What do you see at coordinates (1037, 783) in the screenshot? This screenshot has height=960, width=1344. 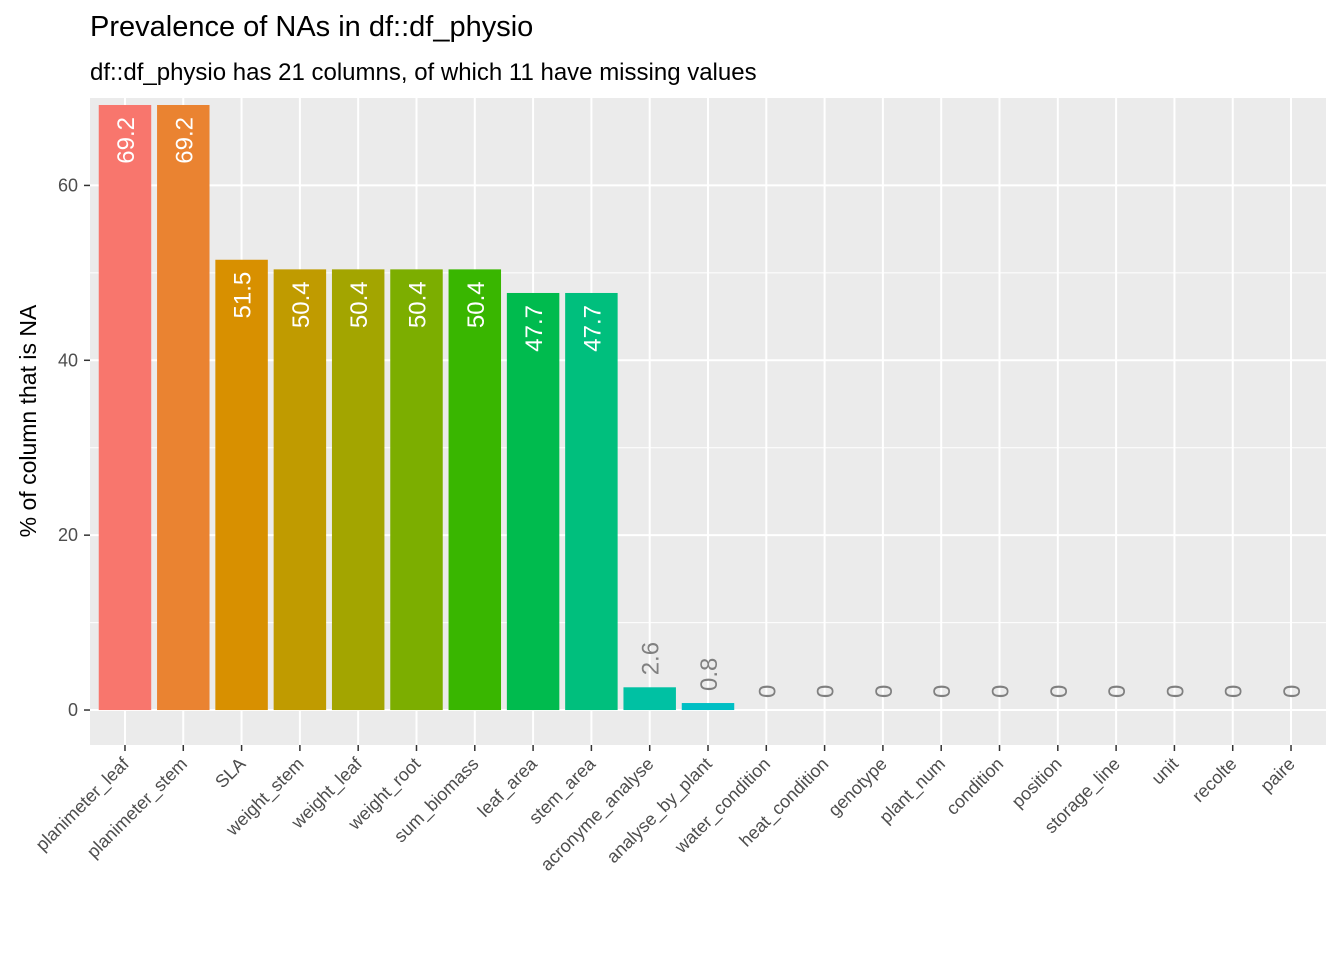 I see `x-tick-label: position` at bounding box center [1037, 783].